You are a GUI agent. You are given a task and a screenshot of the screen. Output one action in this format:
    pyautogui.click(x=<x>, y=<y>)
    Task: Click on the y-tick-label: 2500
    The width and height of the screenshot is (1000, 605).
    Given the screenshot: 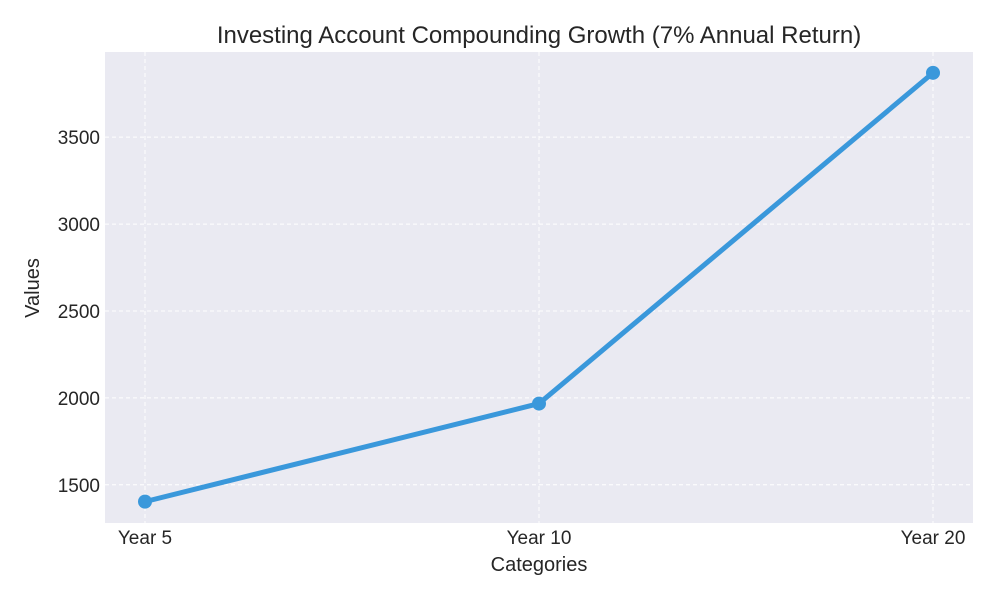 What is the action you would take?
    pyautogui.click(x=79, y=312)
    